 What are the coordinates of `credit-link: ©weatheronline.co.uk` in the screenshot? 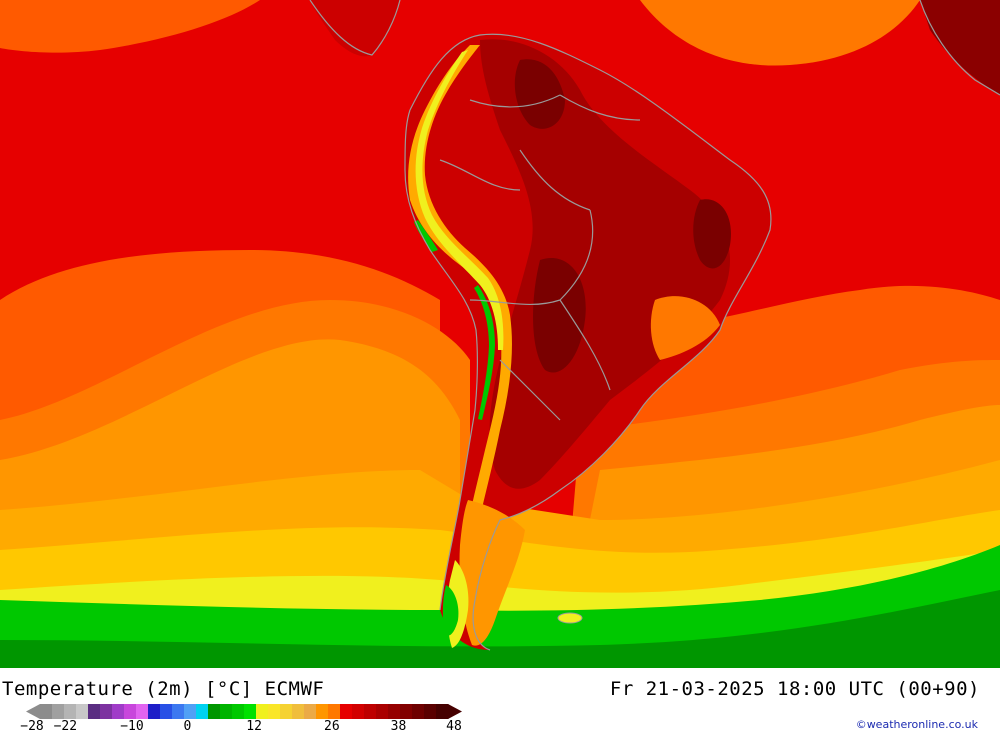 It's located at (916, 724).